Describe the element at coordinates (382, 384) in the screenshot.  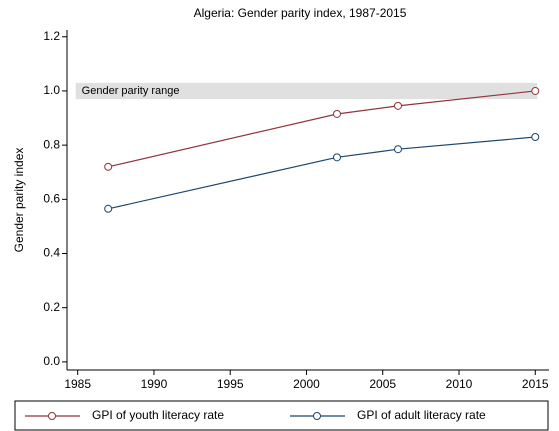
I see `x-tick-label: 2005` at that location.